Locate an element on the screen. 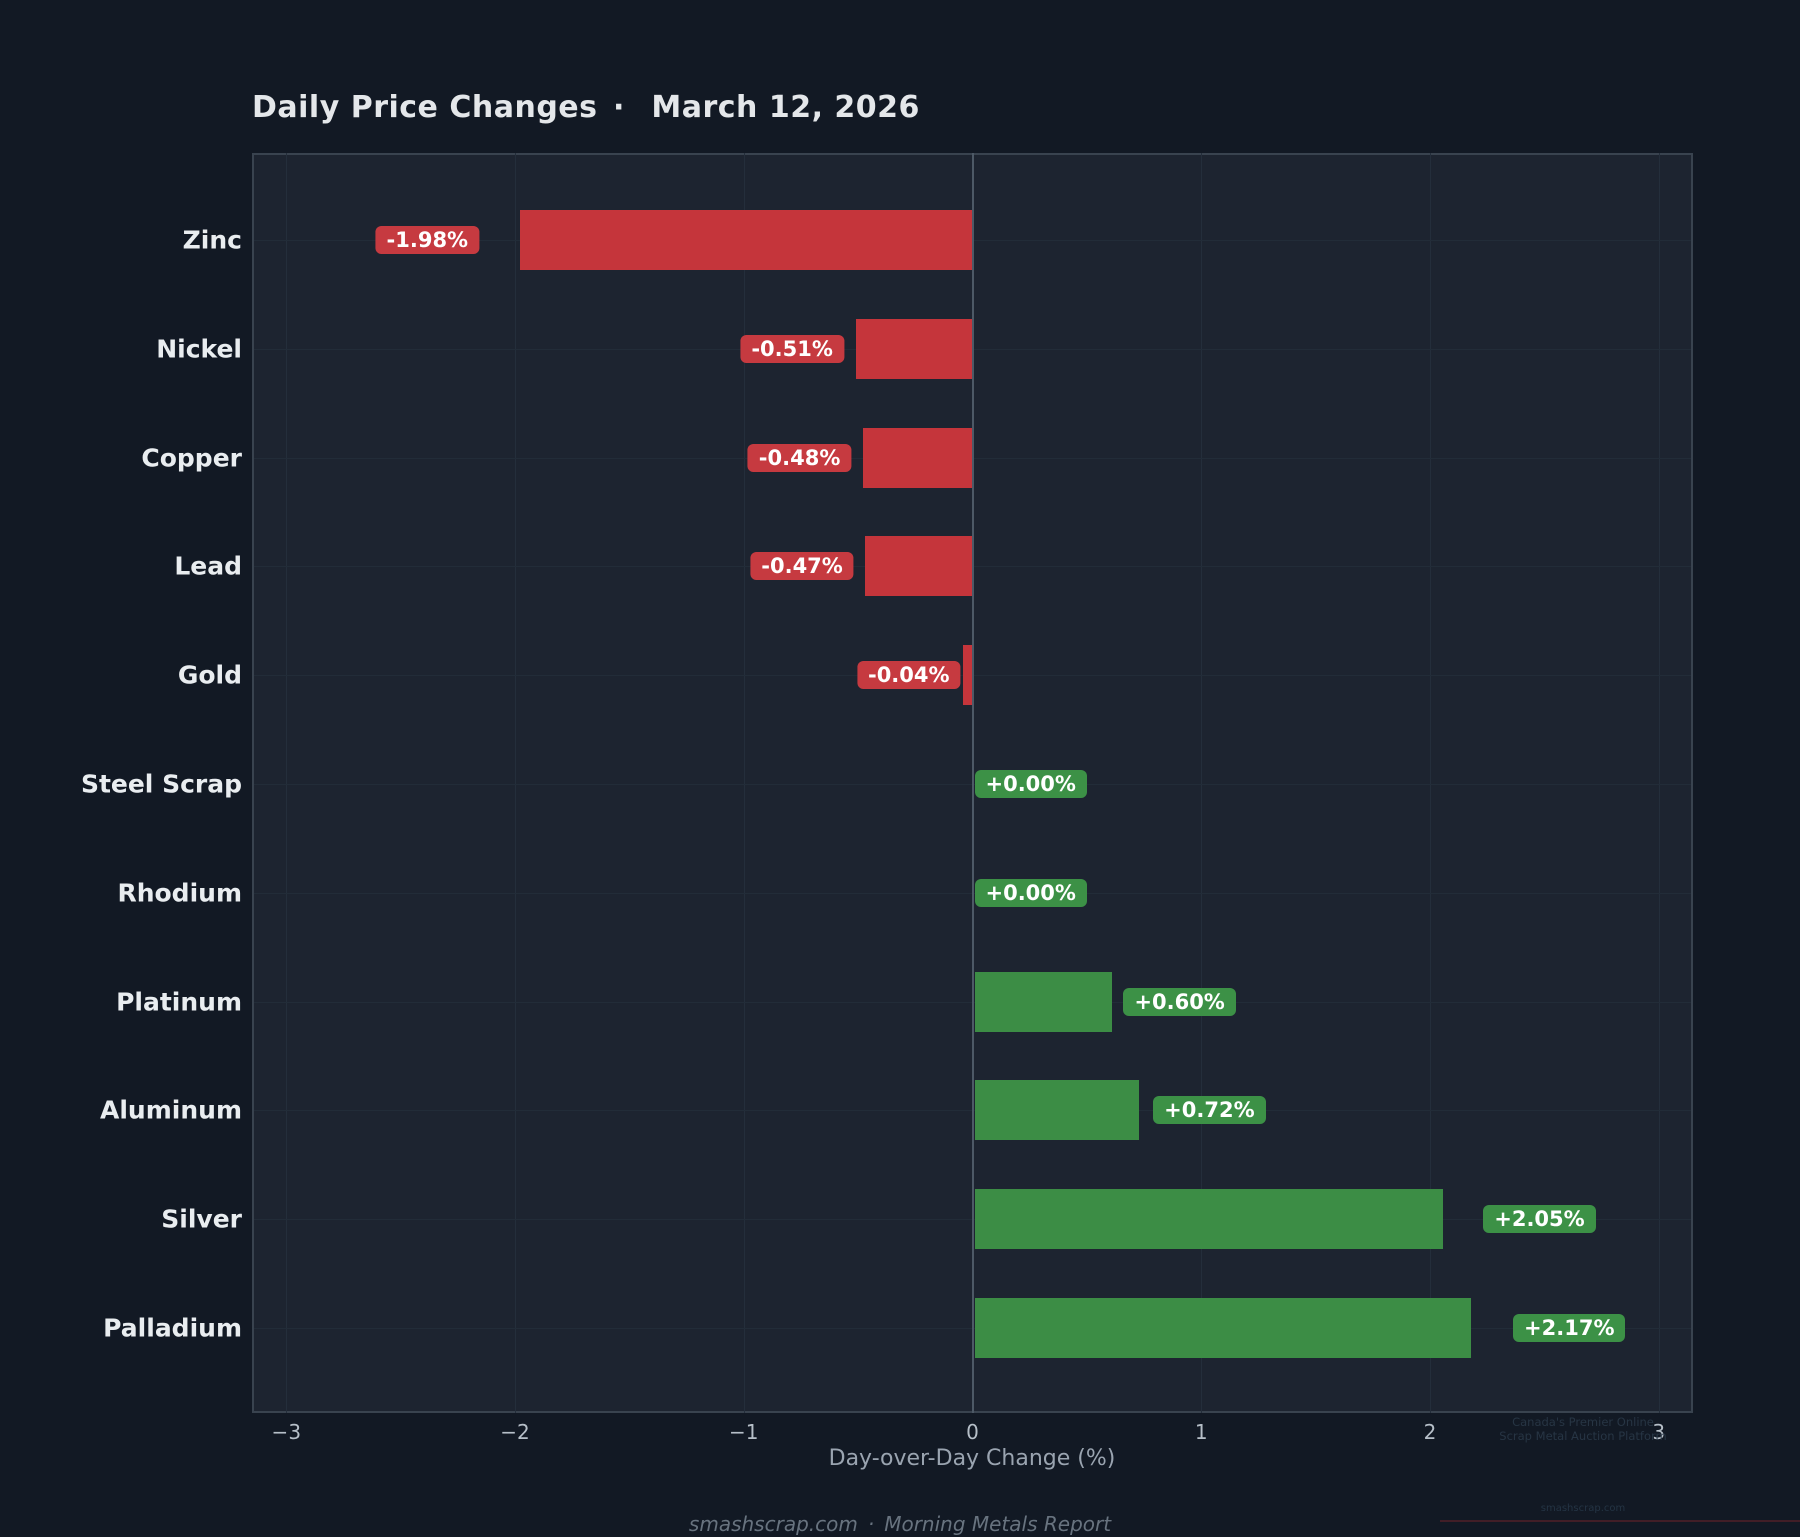  bar-aluminum is located at coordinates (1057, 1110).